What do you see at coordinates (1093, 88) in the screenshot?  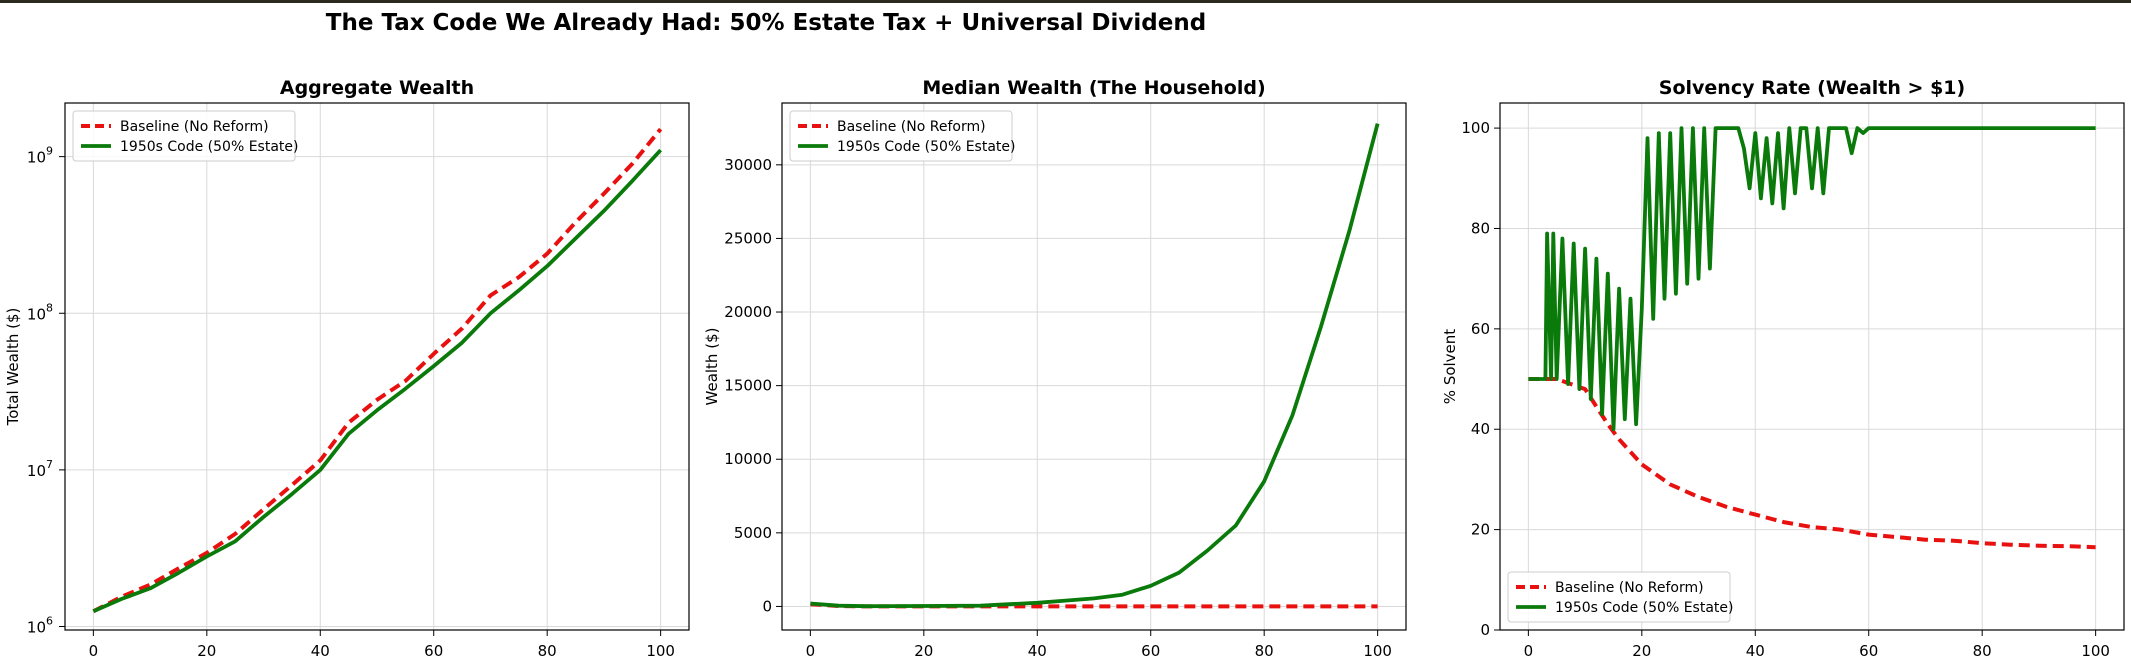 I see `panel-title: Median Wealth (The Household)` at bounding box center [1093, 88].